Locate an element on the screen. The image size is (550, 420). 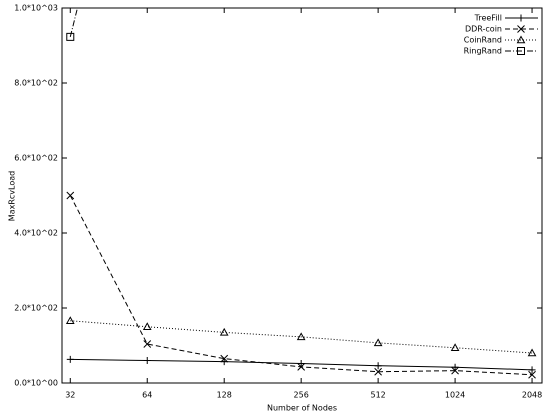
x-tick-label: 1024 is located at coordinates (455, 395).